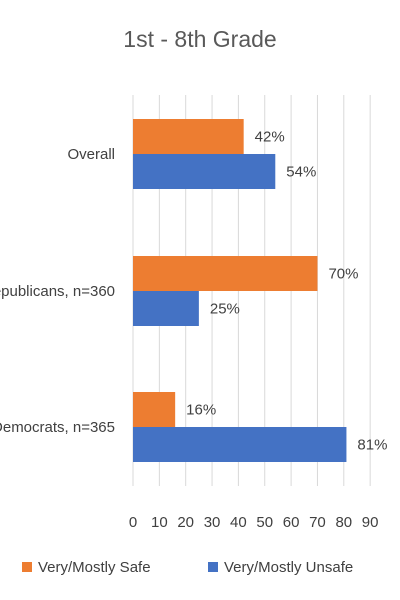 The height and width of the screenshot is (600, 400). What do you see at coordinates (199, 39) in the screenshot?
I see `chart-title: 1st - 8th Grade` at bounding box center [199, 39].